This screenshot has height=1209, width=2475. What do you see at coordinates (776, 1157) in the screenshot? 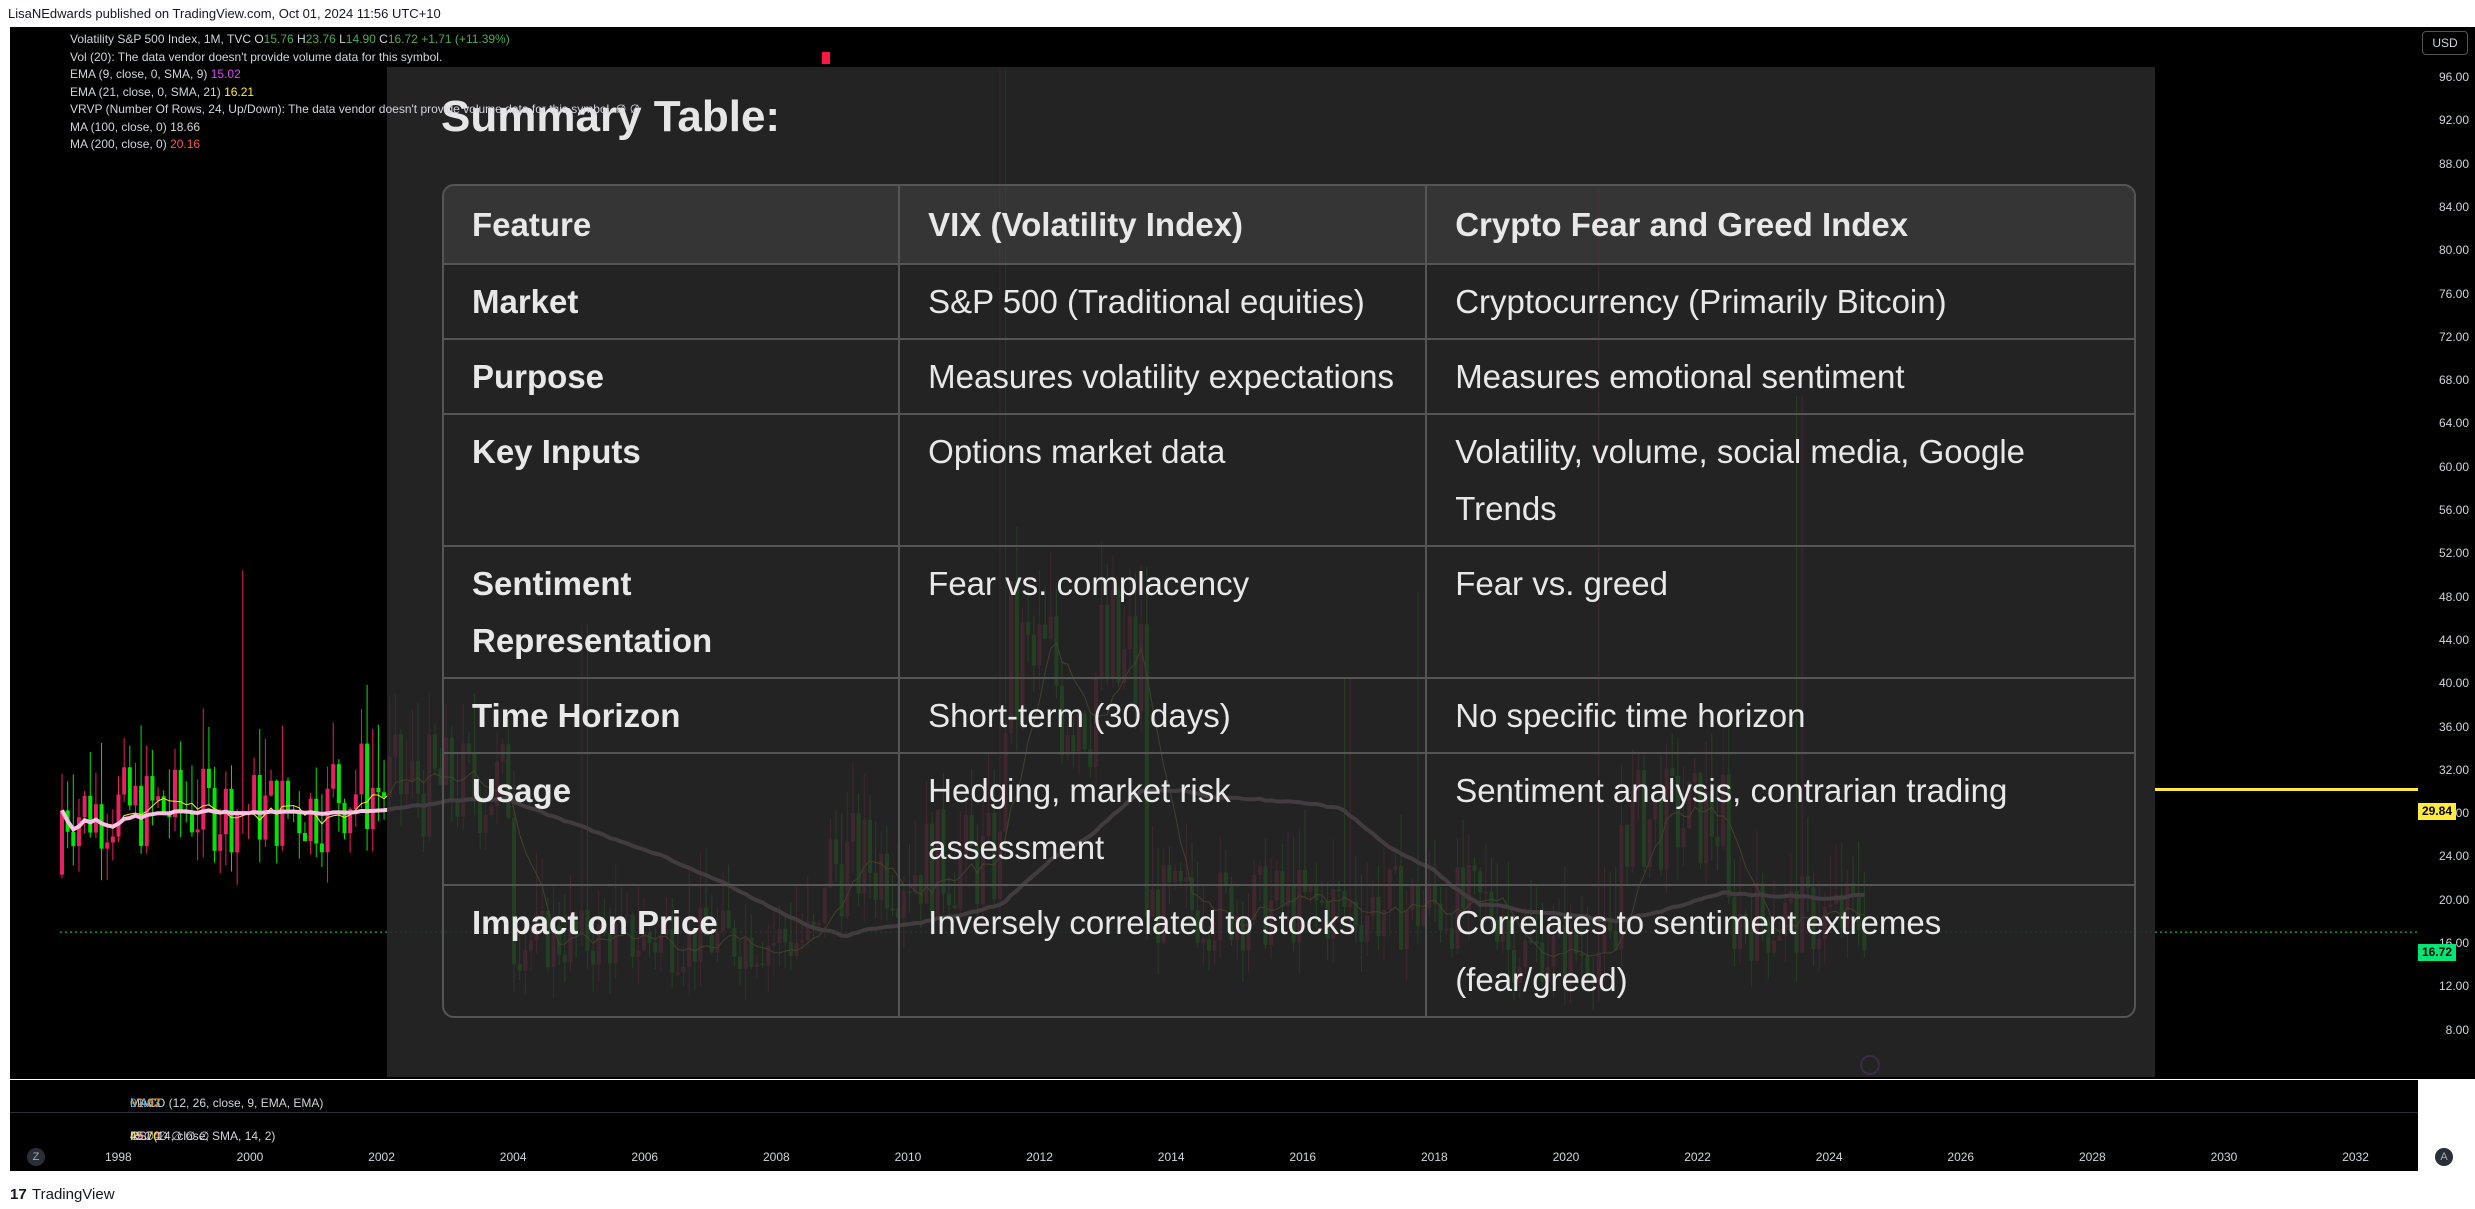
I see `year-tick-label: 2008` at bounding box center [776, 1157].